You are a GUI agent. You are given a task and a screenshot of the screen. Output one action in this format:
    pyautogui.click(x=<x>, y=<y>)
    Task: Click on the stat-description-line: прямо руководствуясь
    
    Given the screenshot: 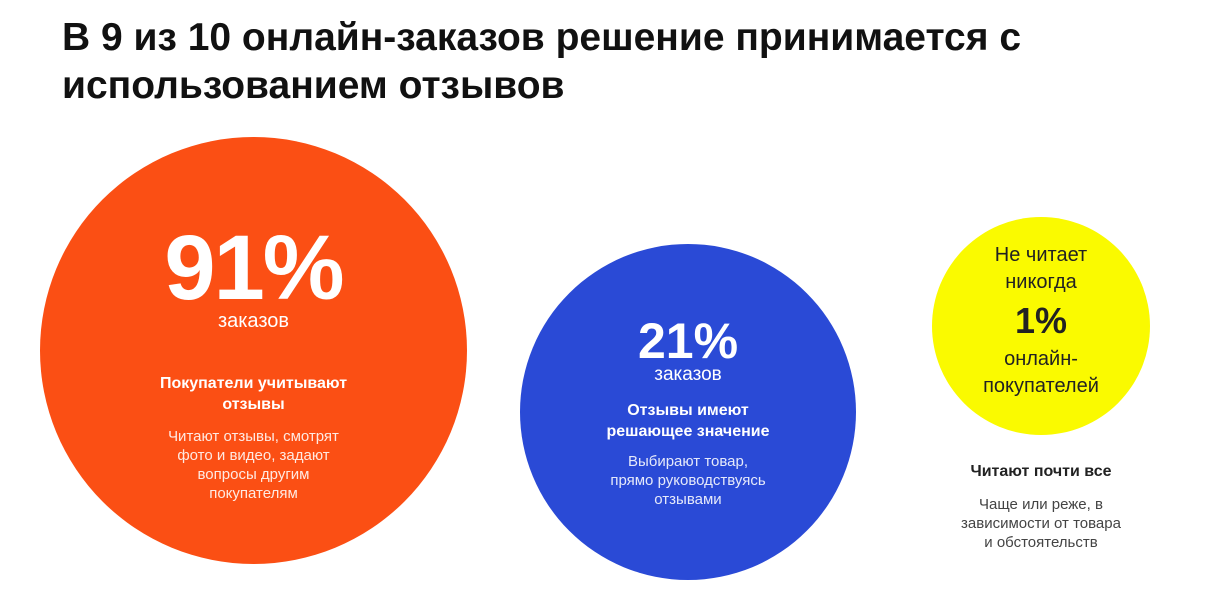 What is the action you would take?
    pyautogui.click(x=688, y=480)
    